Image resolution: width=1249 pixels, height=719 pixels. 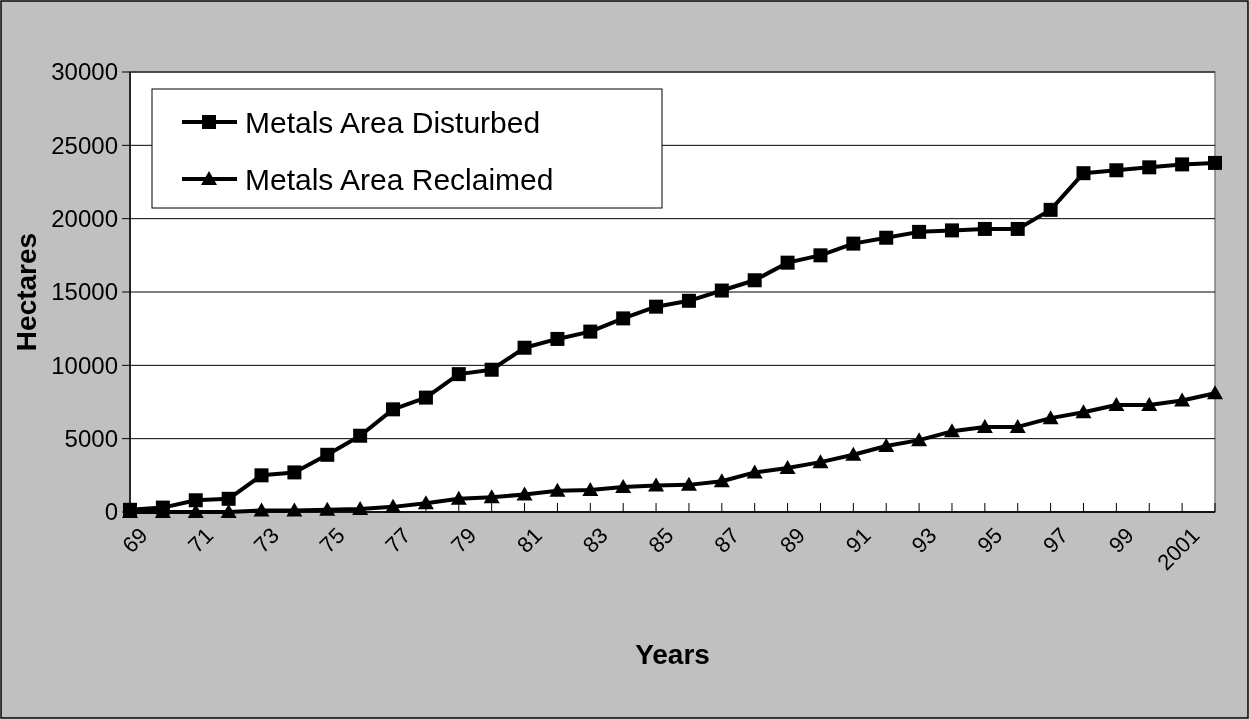 I want to click on x-tick-label: 77, so click(x=398, y=540).